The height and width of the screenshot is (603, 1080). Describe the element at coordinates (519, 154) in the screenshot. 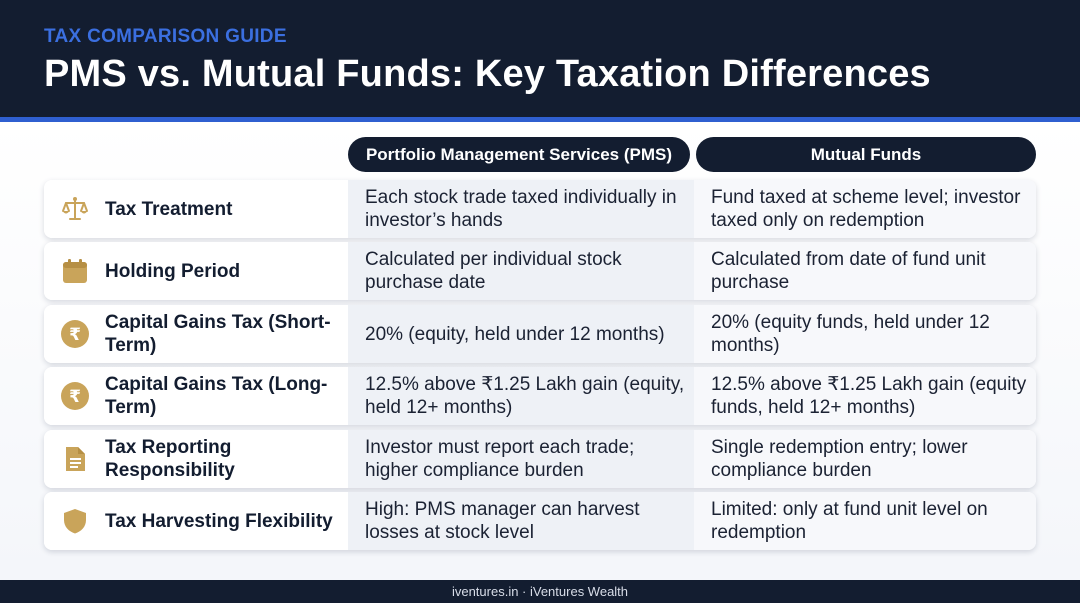

I see `column-header-pms: Portfolio Management Services (PMS)` at that location.